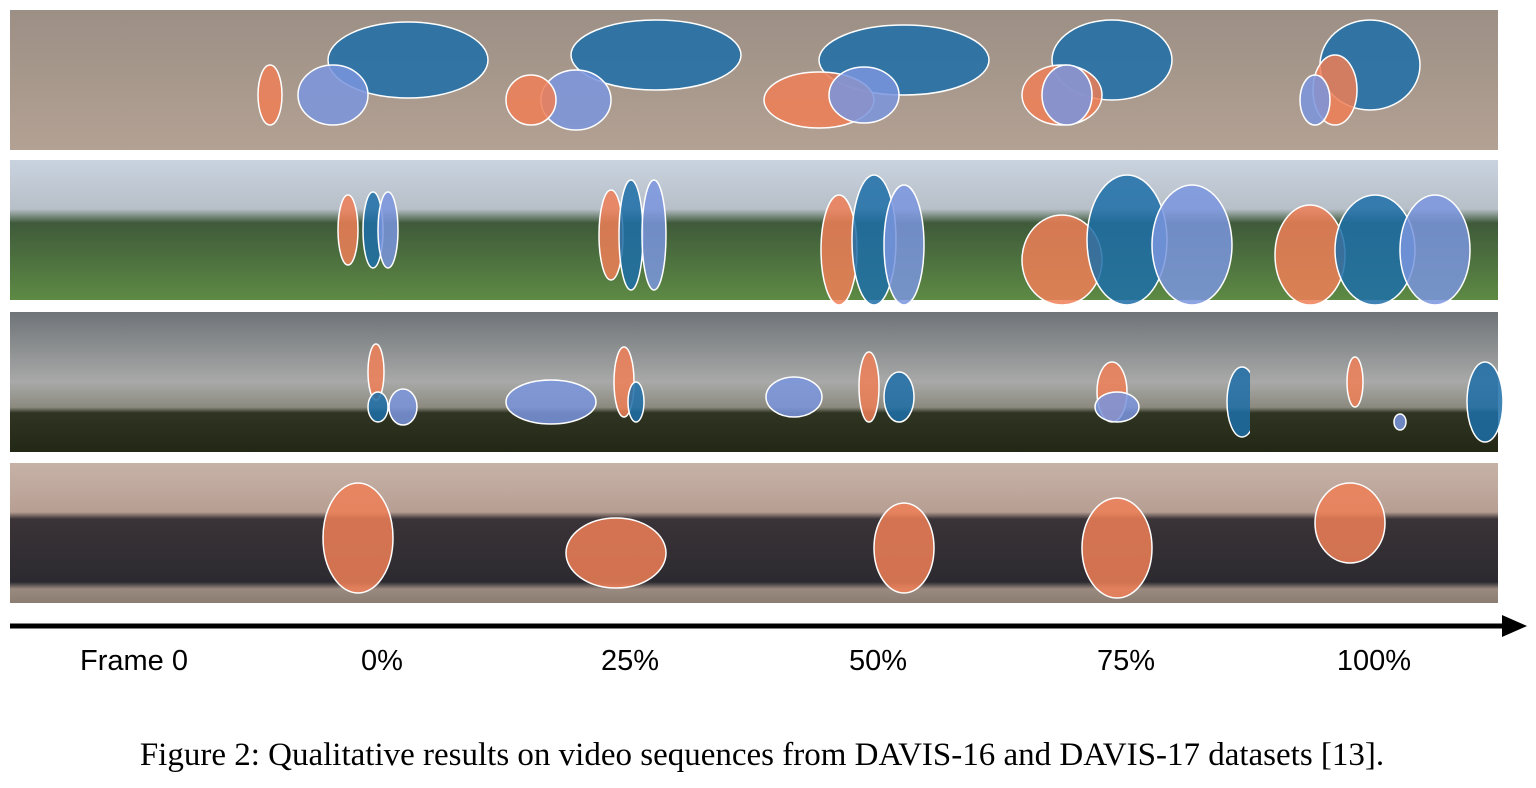 The image size is (1536, 788). Describe the element at coordinates (1126, 661) in the screenshot. I see `column-label: 75%` at that location.